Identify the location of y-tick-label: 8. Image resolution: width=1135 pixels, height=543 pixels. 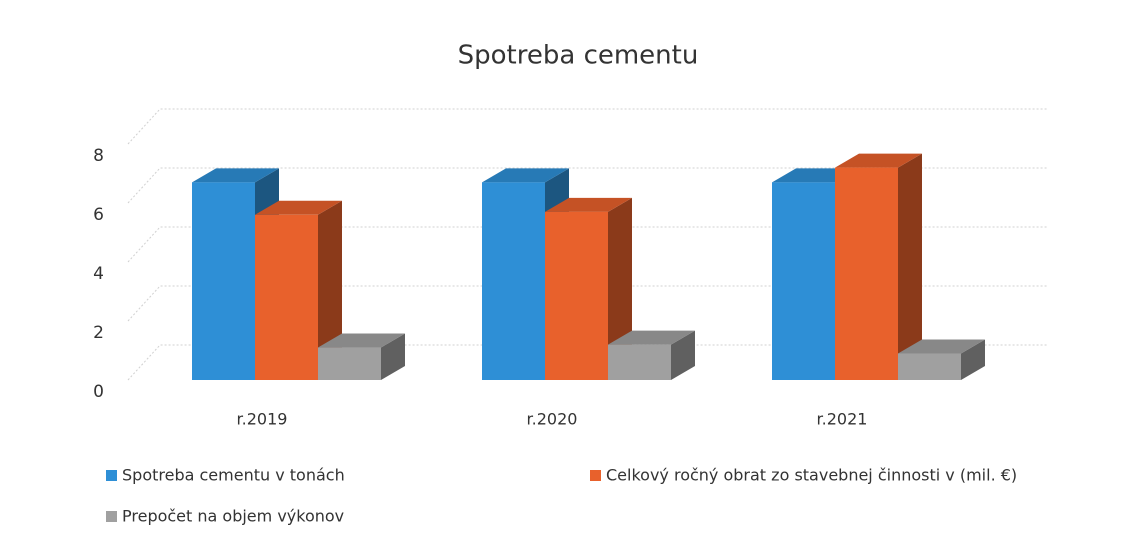
(98, 156).